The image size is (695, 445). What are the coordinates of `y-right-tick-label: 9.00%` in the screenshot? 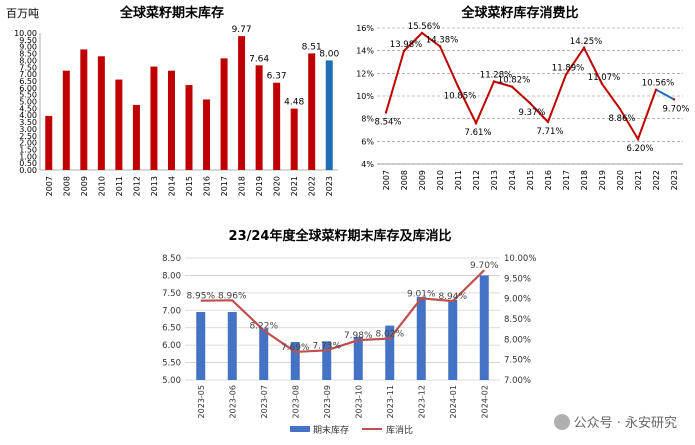 It's located at (517, 300).